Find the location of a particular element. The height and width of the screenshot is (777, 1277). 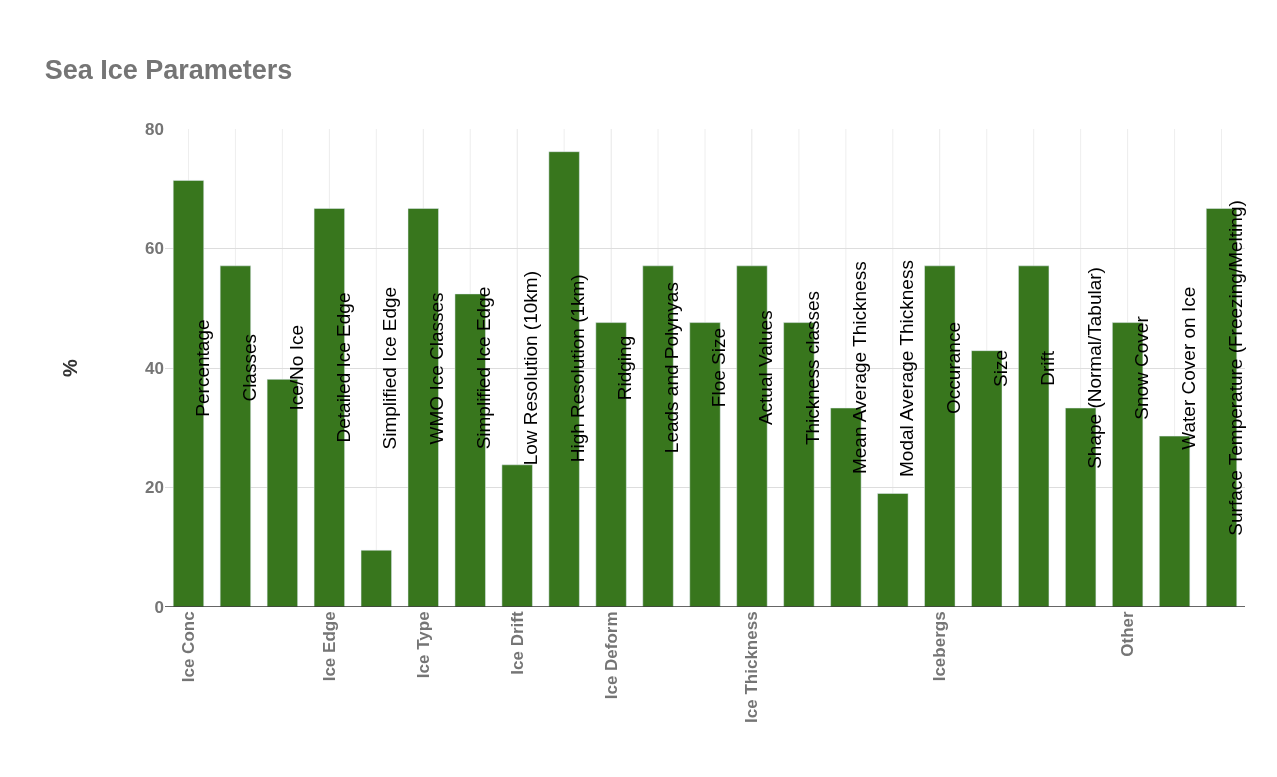

annotation: Thickness classes is located at coordinates (813, 368).